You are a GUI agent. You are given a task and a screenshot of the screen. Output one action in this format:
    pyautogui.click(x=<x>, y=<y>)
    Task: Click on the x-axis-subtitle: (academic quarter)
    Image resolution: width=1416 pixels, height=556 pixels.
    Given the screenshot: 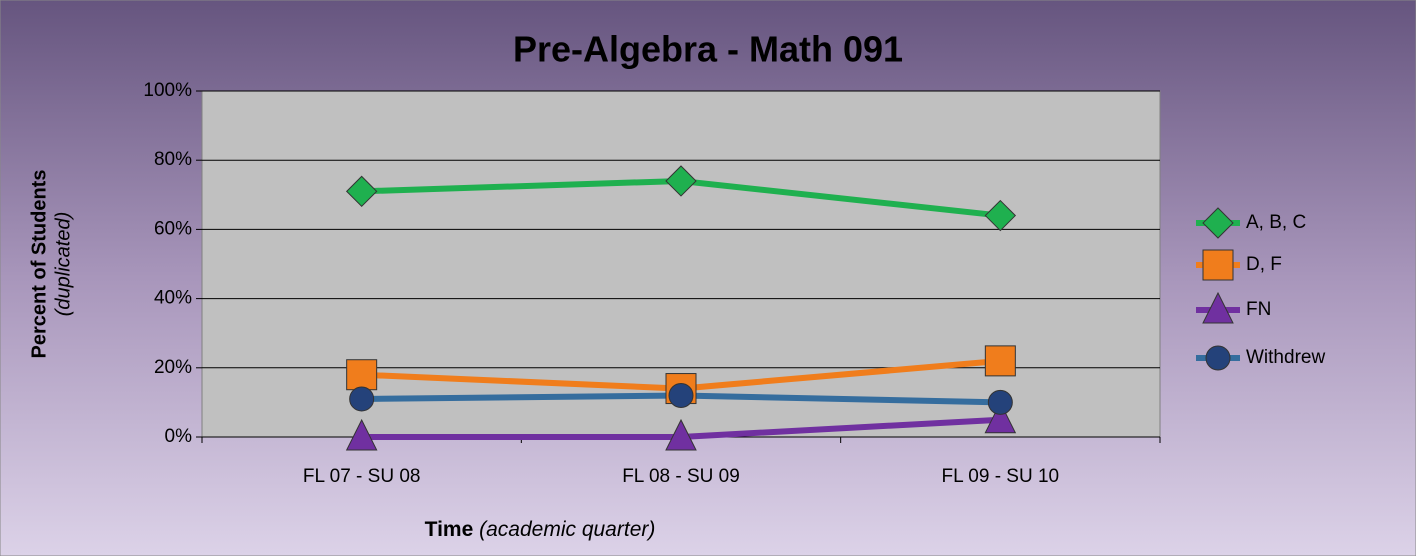 What is the action you would take?
    pyautogui.click(x=567, y=529)
    